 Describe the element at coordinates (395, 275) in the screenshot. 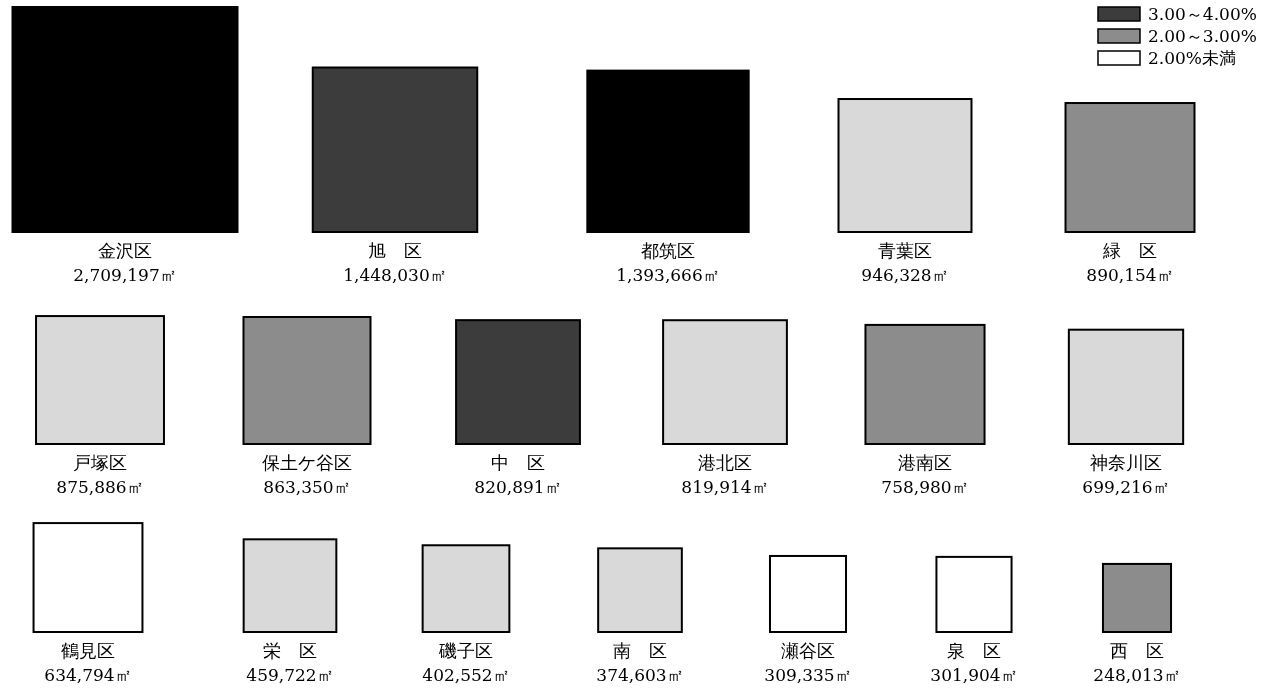

I see `data-label: 1,448,030㎡` at that location.